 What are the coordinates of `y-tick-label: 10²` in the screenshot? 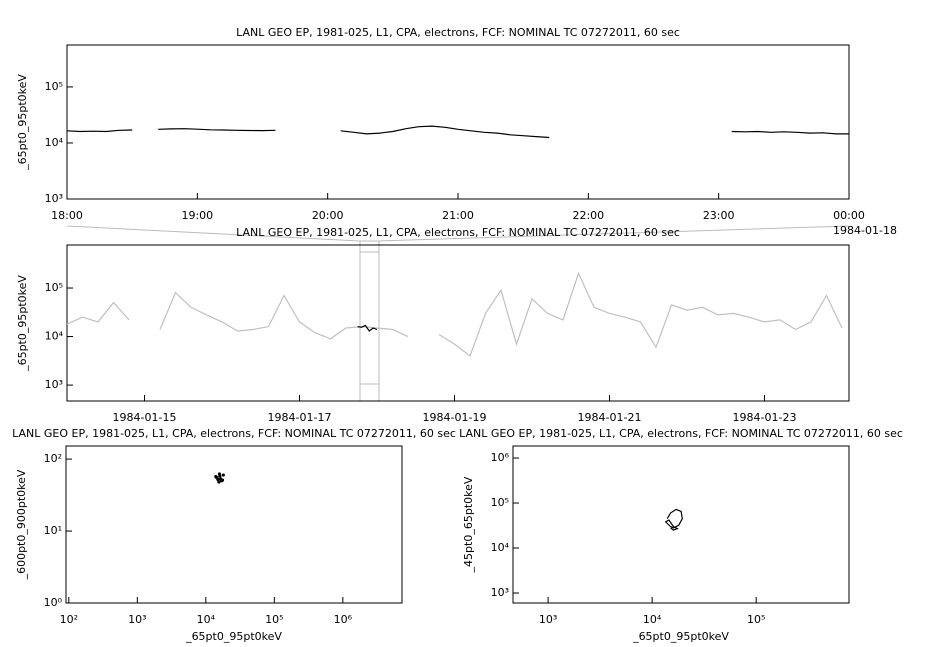 It's located at (53, 458).